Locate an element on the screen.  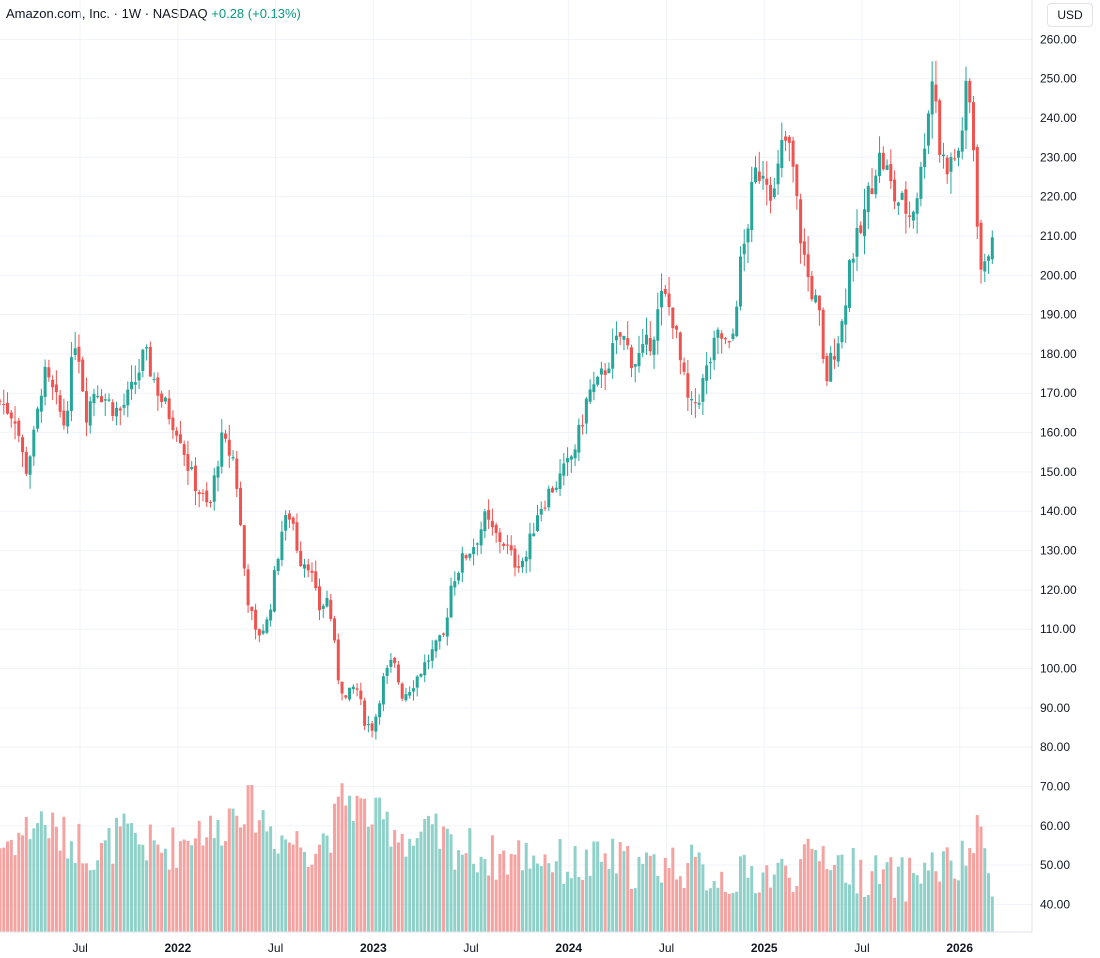
interval-label: 1W is located at coordinates (131, 13).